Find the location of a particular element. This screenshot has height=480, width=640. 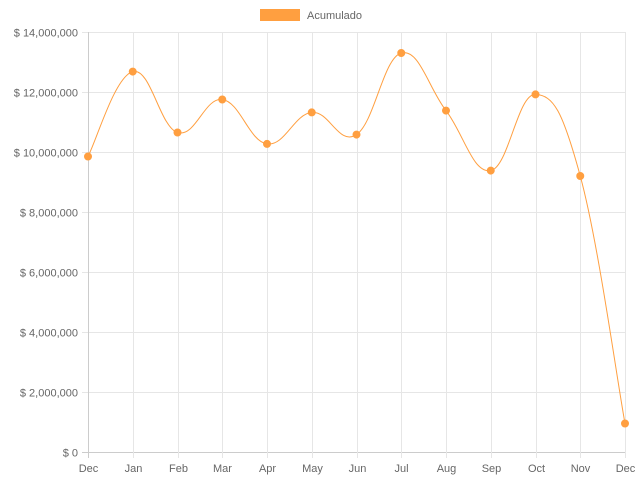

y-tick-label: $ 6,000,000 is located at coordinates (49, 274).